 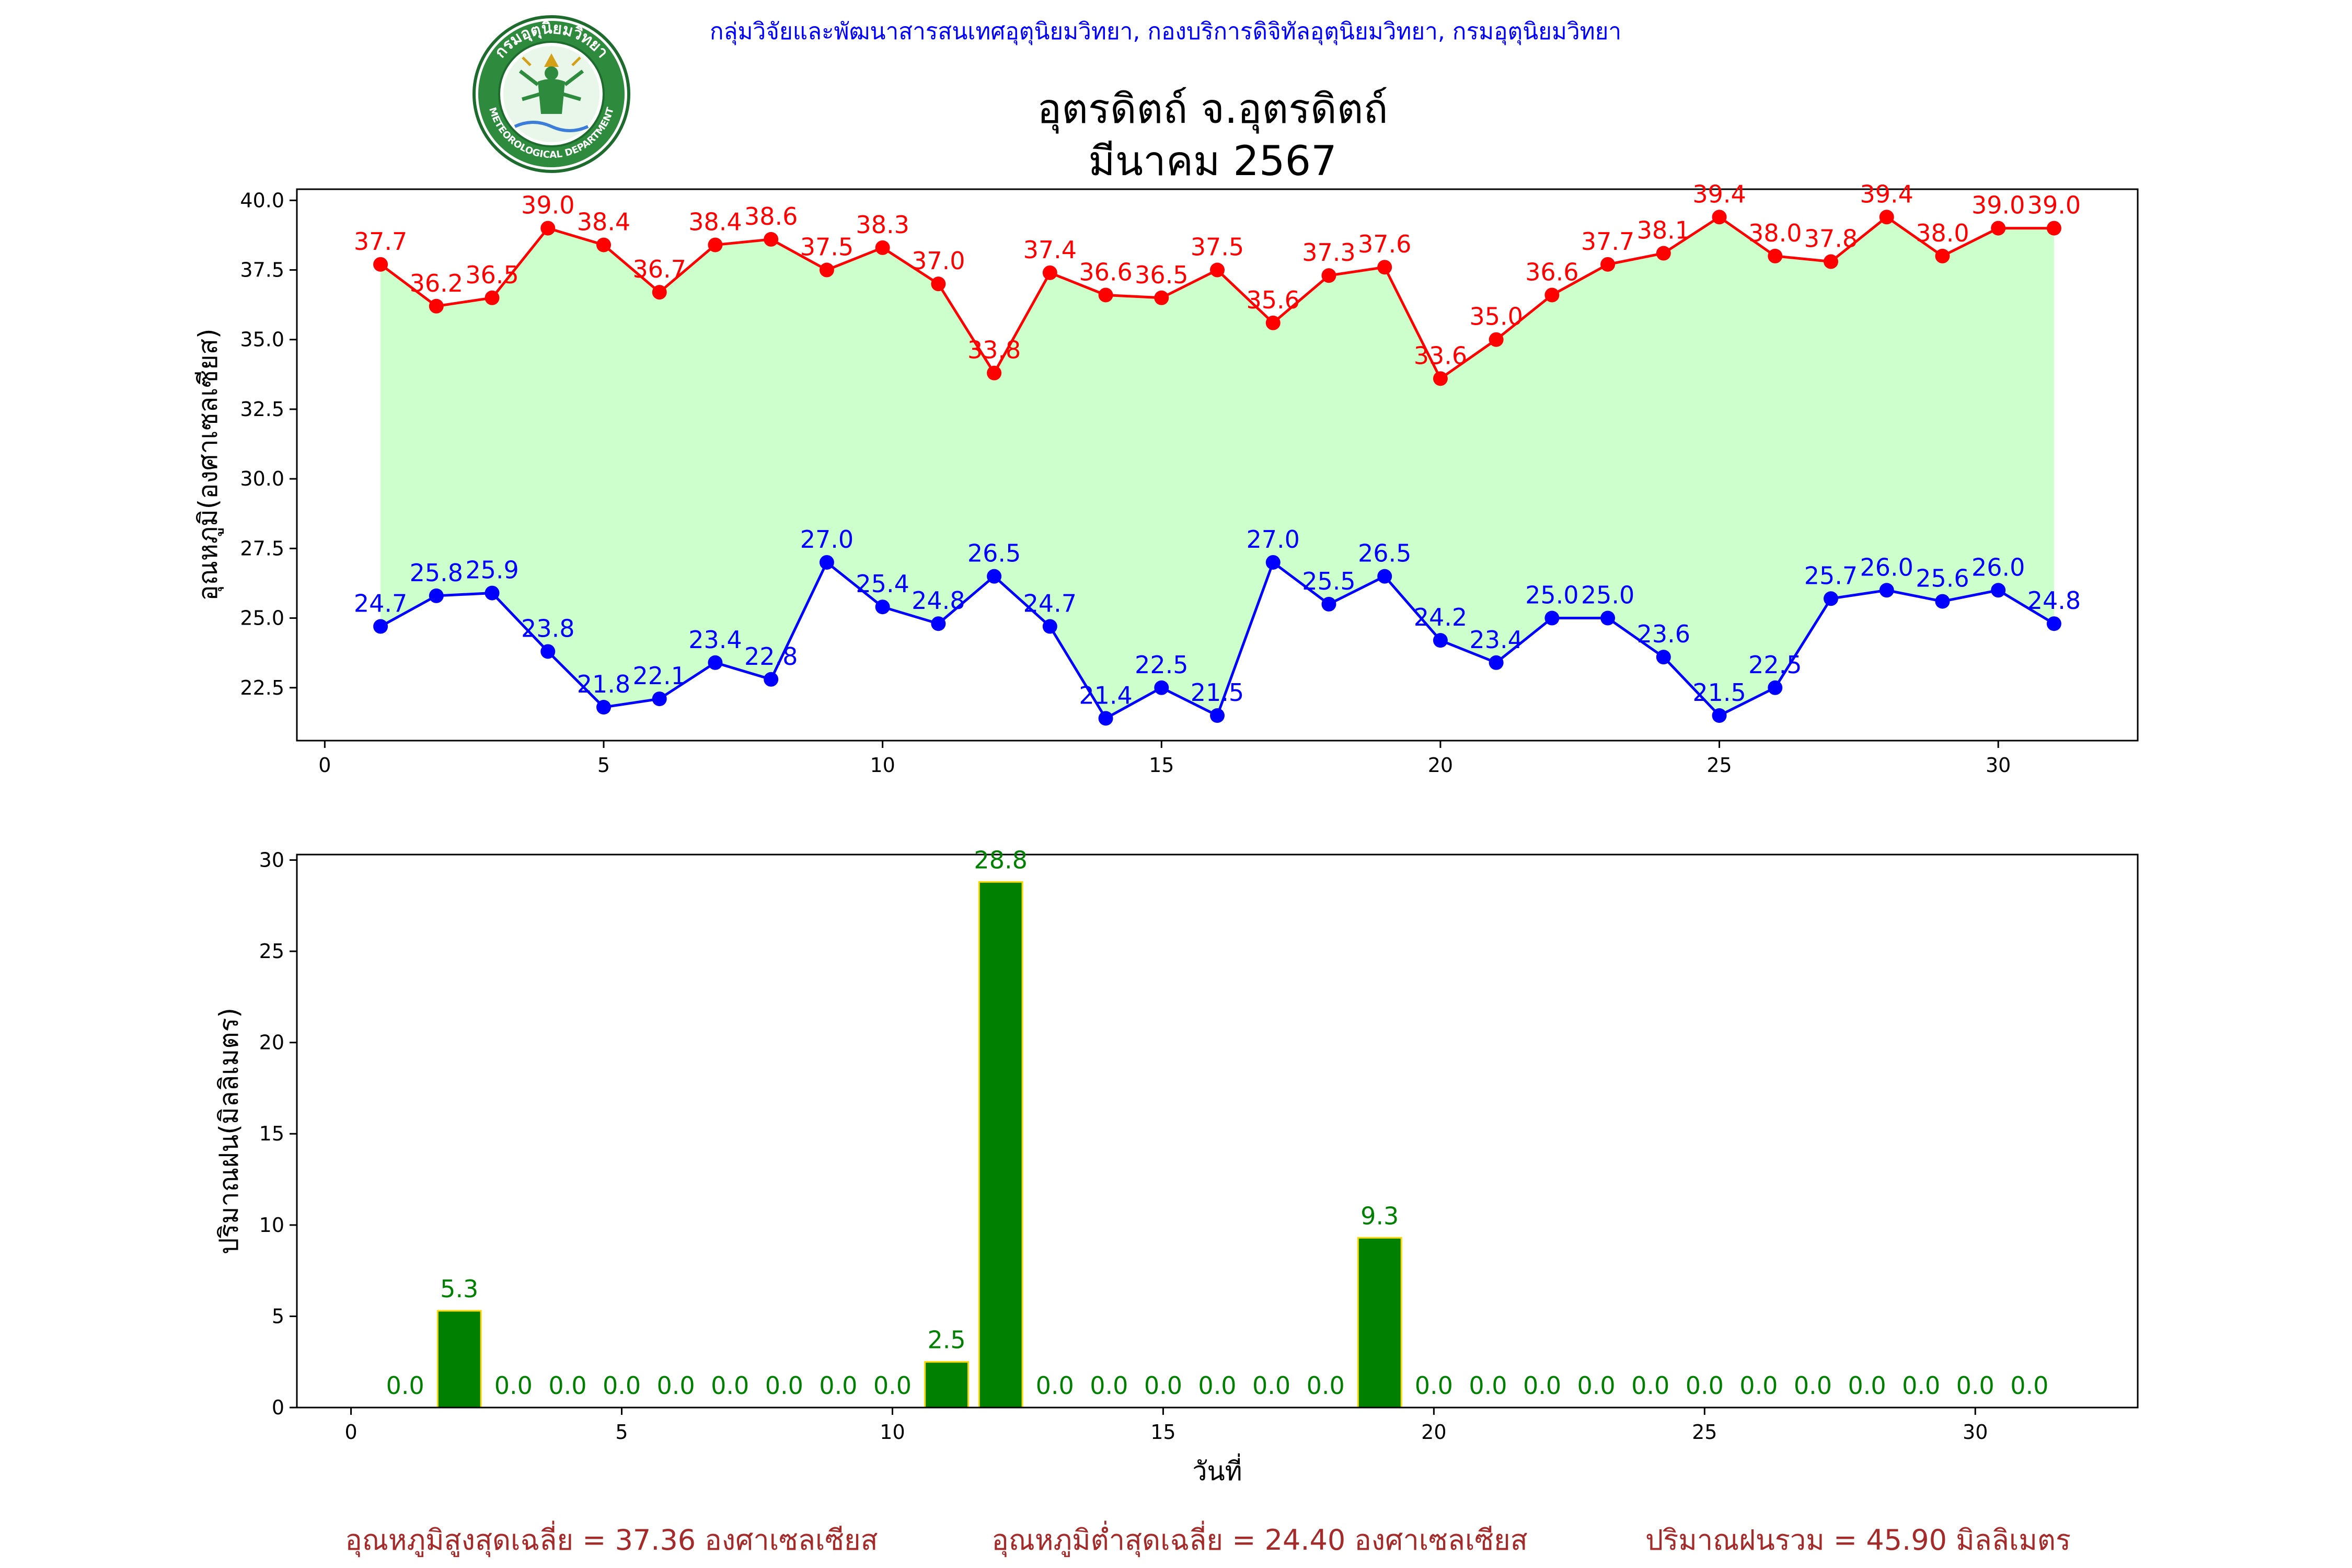 What do you see at coordinates (827, 539) in the screenshot?
I see `min-temp-value-label: 27.0` at bounding box center [827, 539].